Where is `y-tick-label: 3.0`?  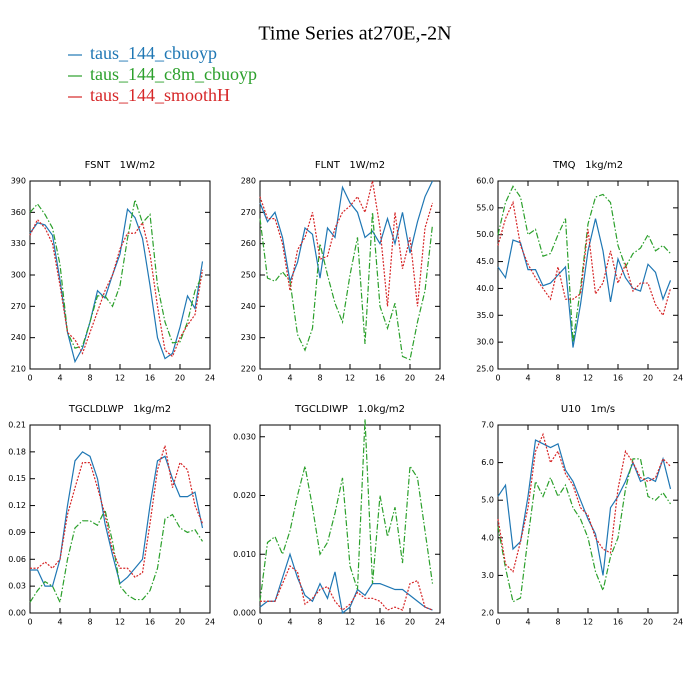
y-tick-label: 3.0 is located at coordinates (487, 575).